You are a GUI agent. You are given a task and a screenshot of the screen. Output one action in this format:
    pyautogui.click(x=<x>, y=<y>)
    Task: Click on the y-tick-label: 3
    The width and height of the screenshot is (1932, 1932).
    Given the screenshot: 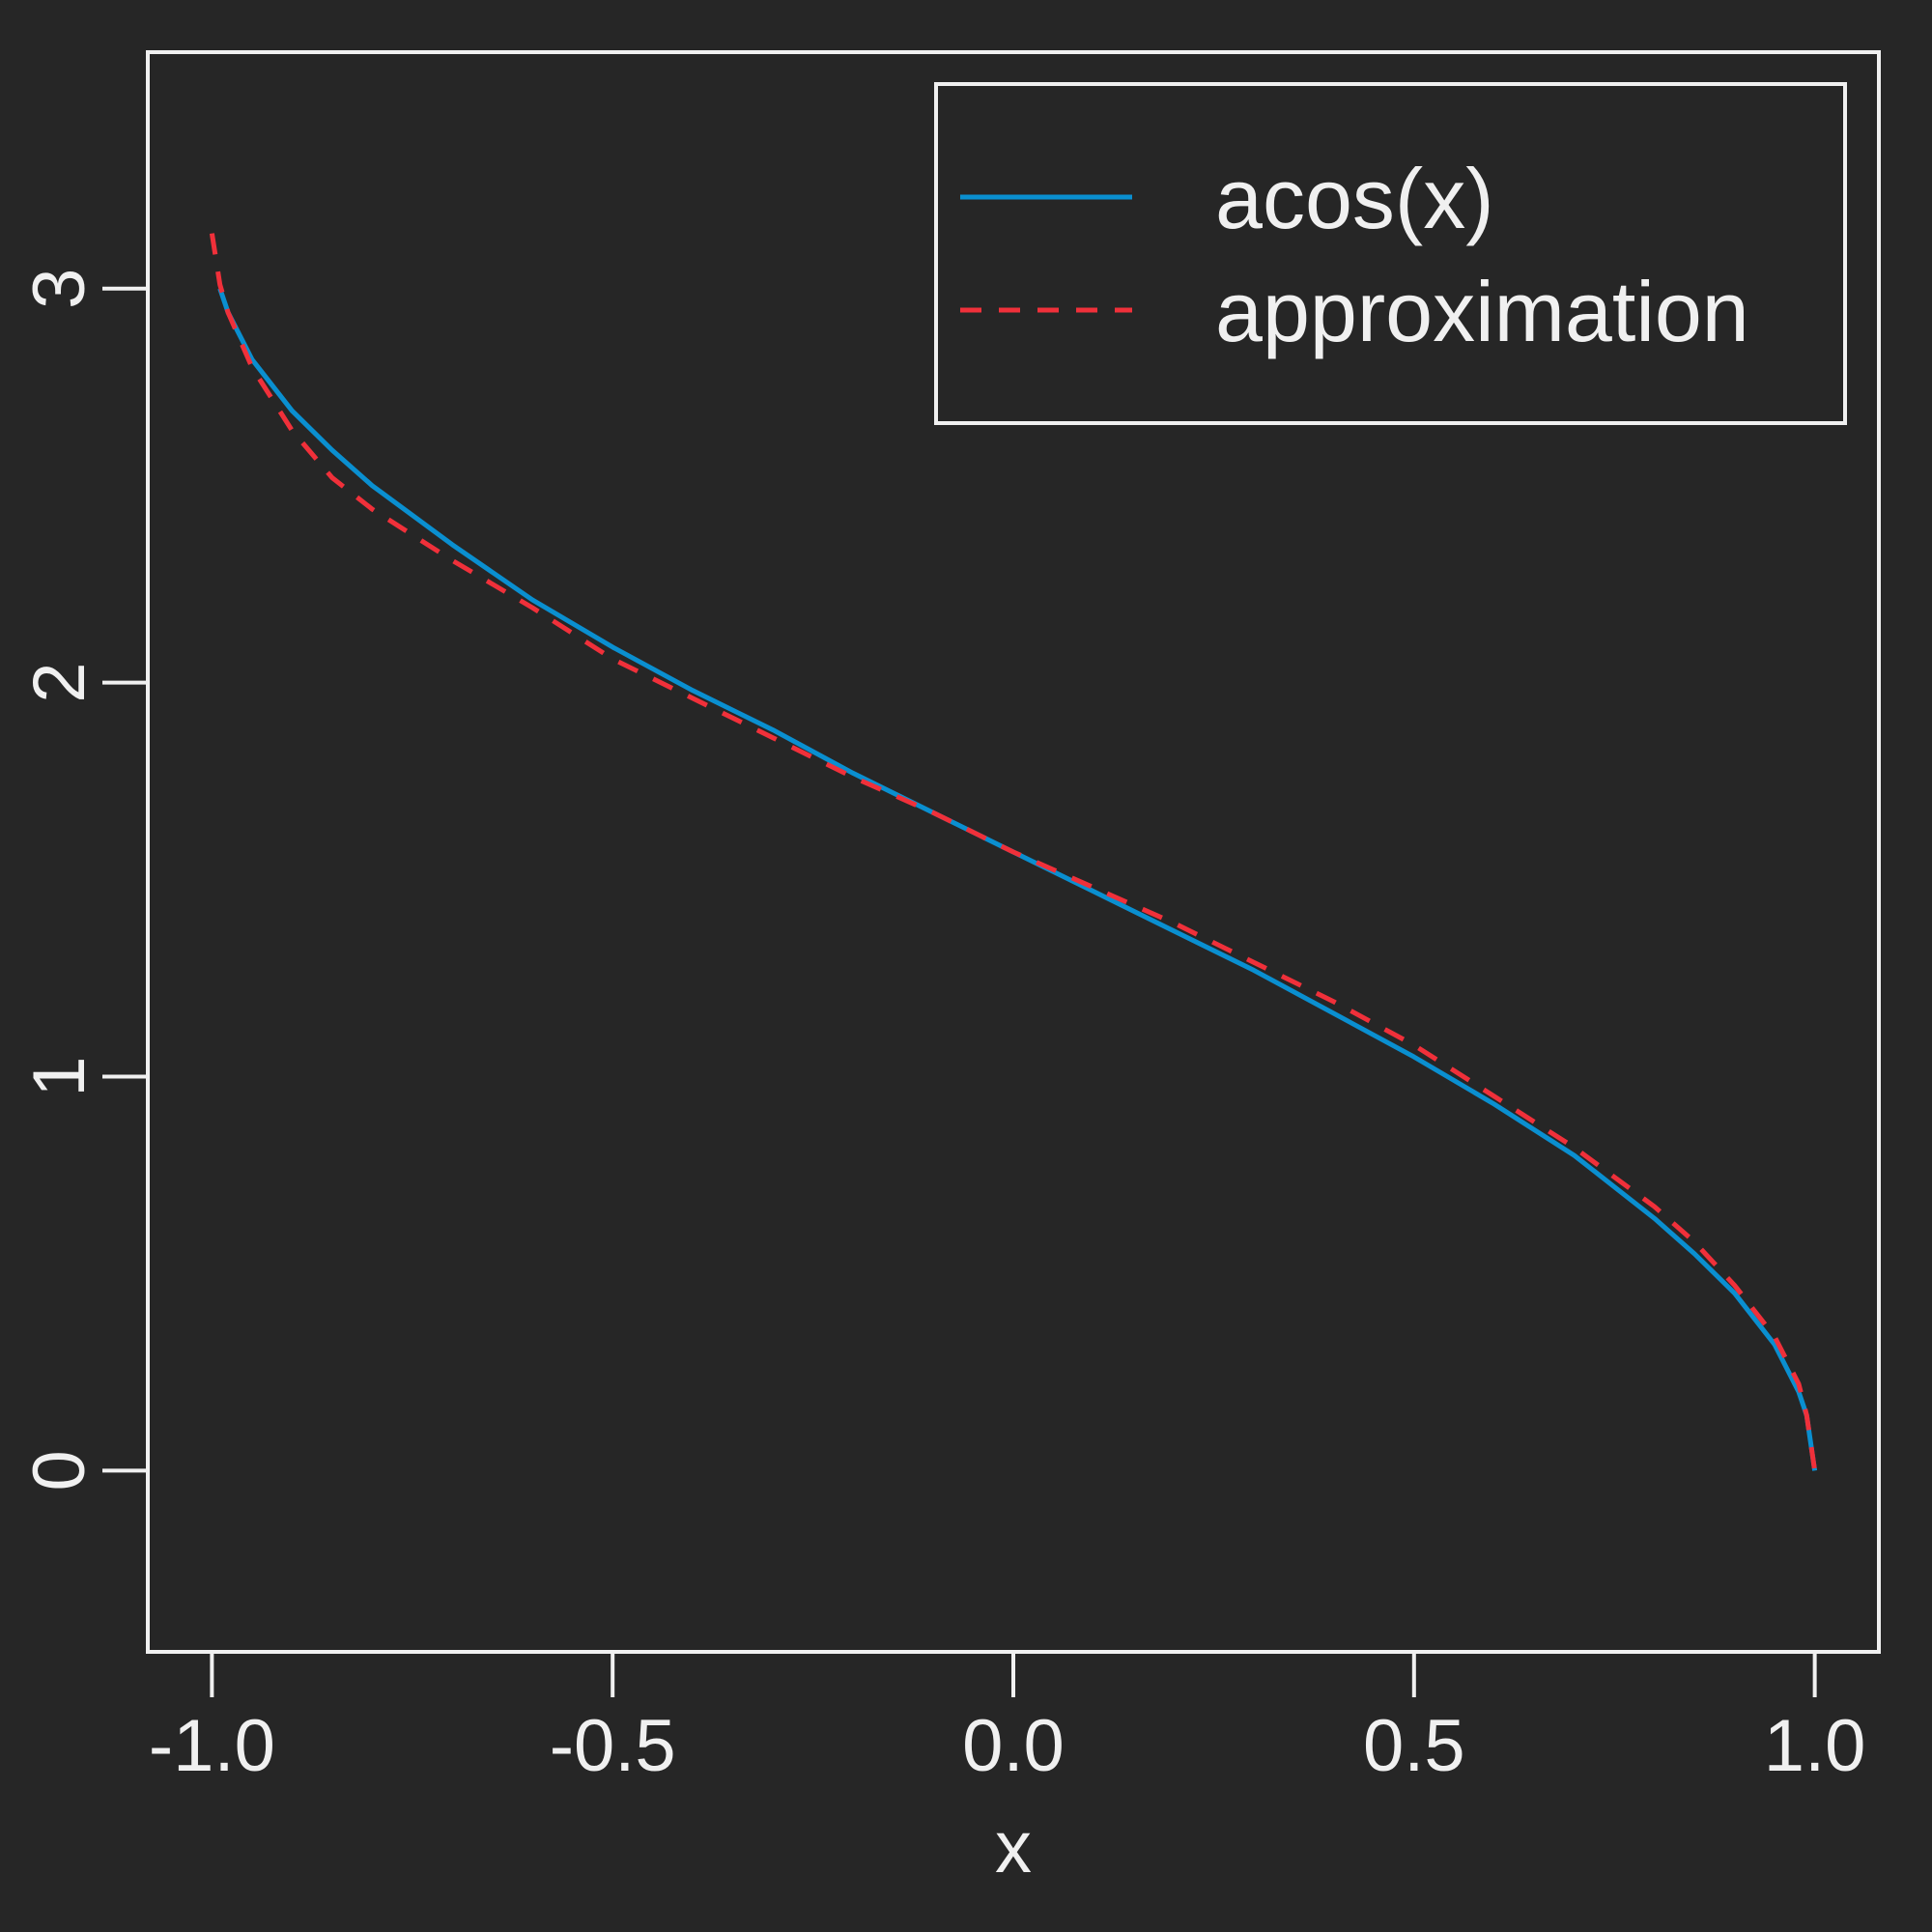 What is the action you would take?
    pyautogui.click(x=59, y=289)
    